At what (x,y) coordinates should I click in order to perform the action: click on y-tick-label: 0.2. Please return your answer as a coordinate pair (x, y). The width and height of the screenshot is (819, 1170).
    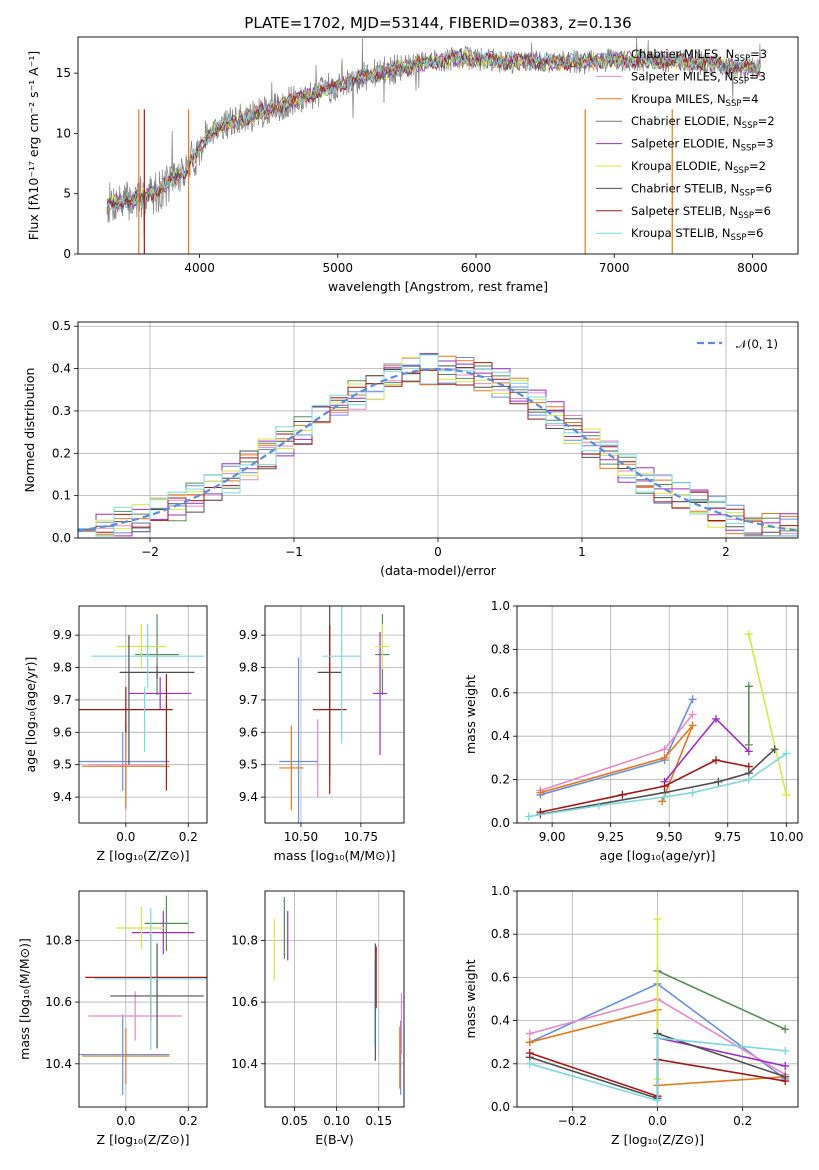
    Looking at the image, I should click on (500, 1064).